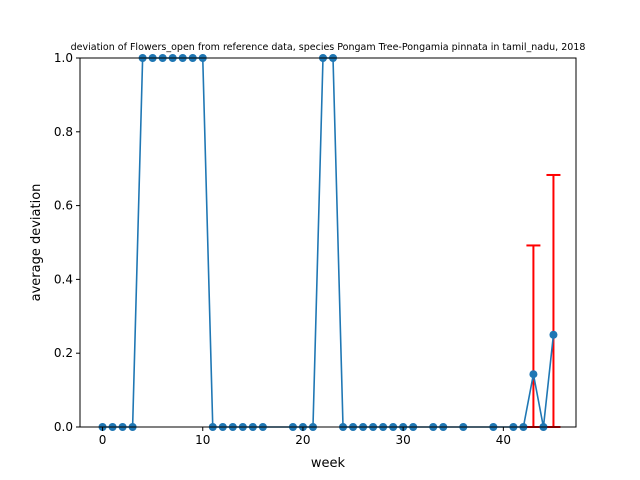 The height and width of the screenshot is (480, 640). I want to click on y-tick-label: 1.0, so click(63, 58).